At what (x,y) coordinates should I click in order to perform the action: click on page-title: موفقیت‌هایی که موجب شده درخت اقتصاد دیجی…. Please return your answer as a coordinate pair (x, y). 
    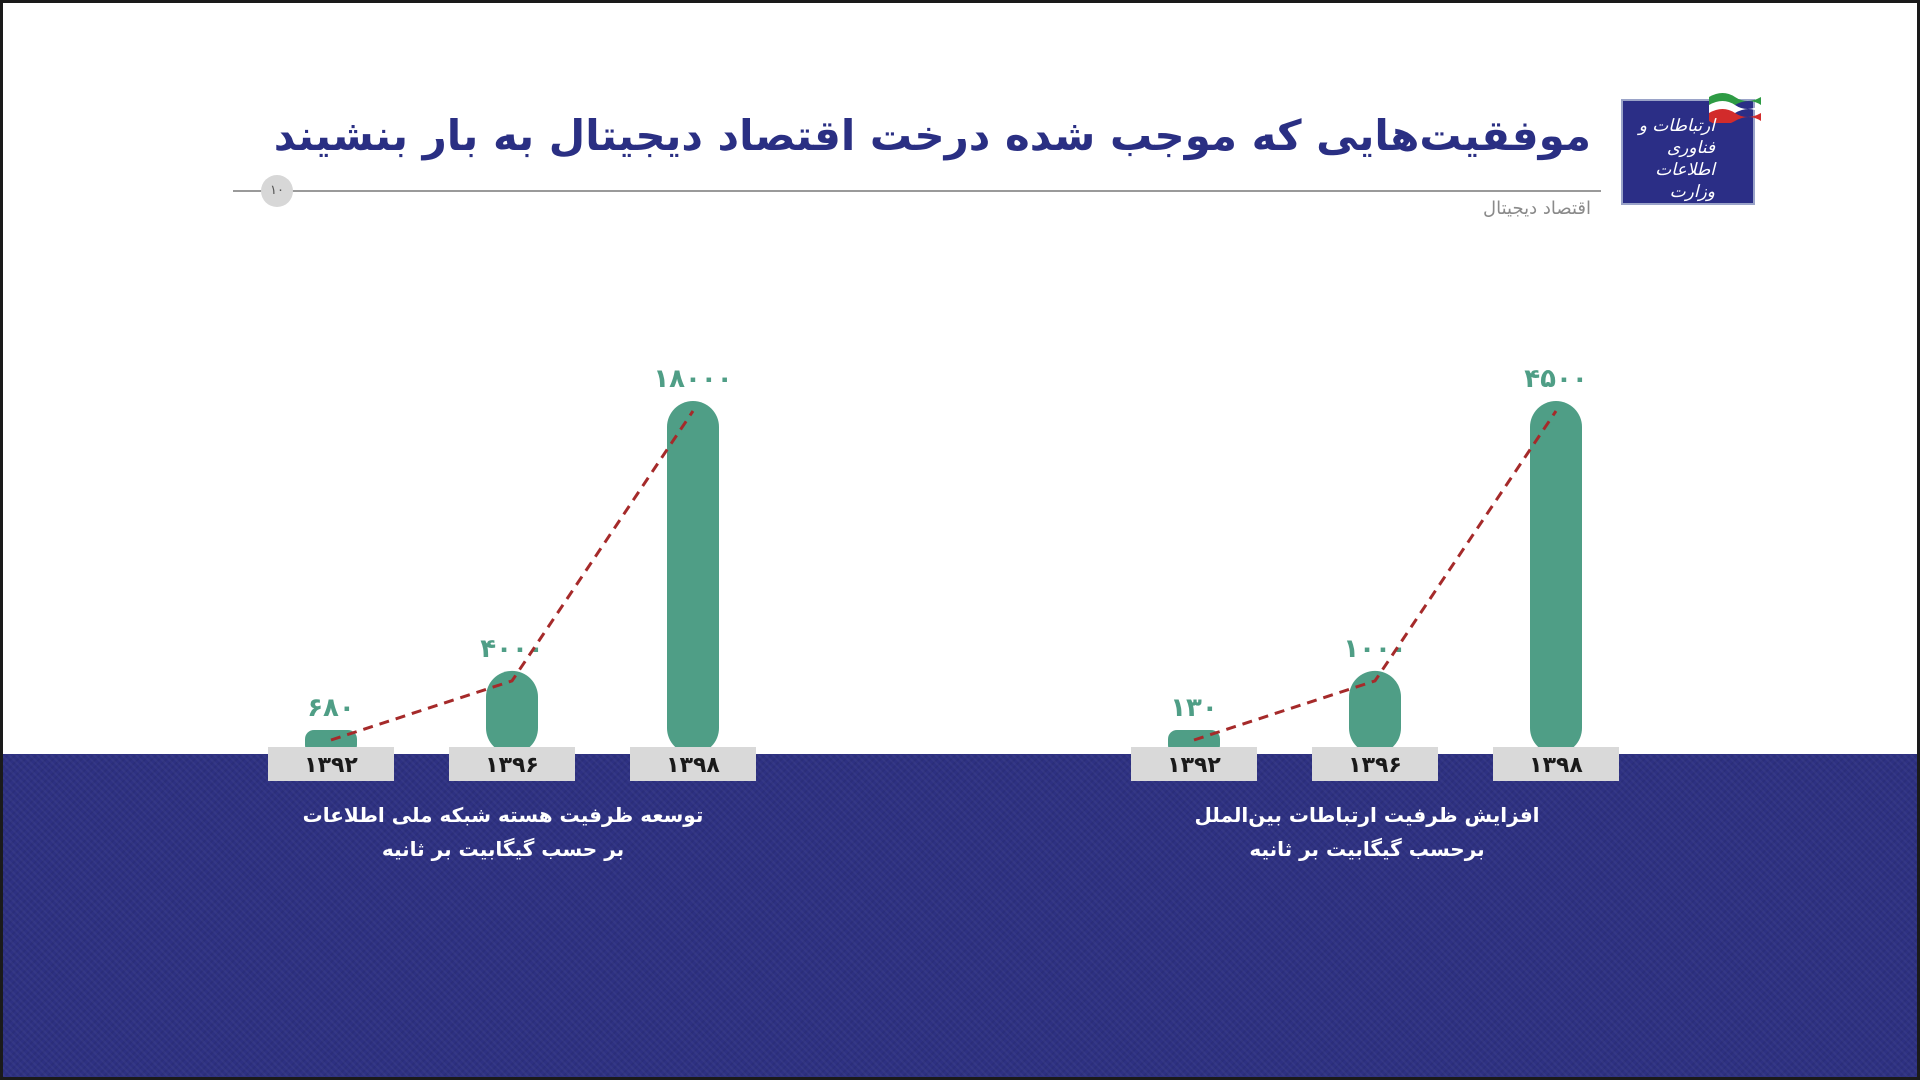
    Looking at the image, I should click on (932, 135).